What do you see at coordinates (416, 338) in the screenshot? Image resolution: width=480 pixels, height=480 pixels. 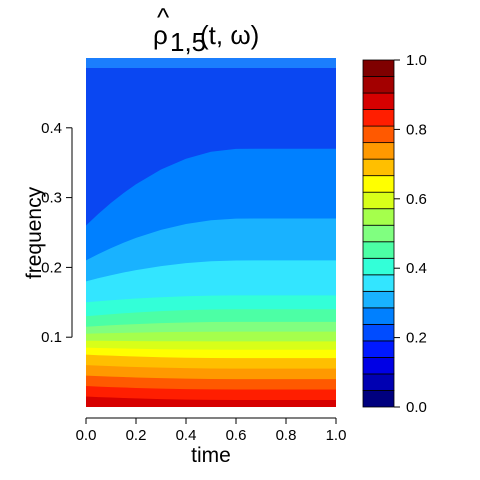 I see `colorbar-tick-label: 0.2` at bounding box center [416, 338].